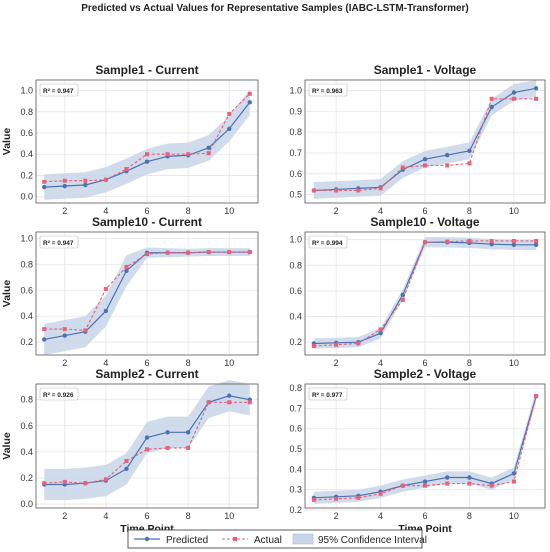  Describe the element at coordinates (303, 539) in the screenshot. I see `legend-ci-swatch` at that location.